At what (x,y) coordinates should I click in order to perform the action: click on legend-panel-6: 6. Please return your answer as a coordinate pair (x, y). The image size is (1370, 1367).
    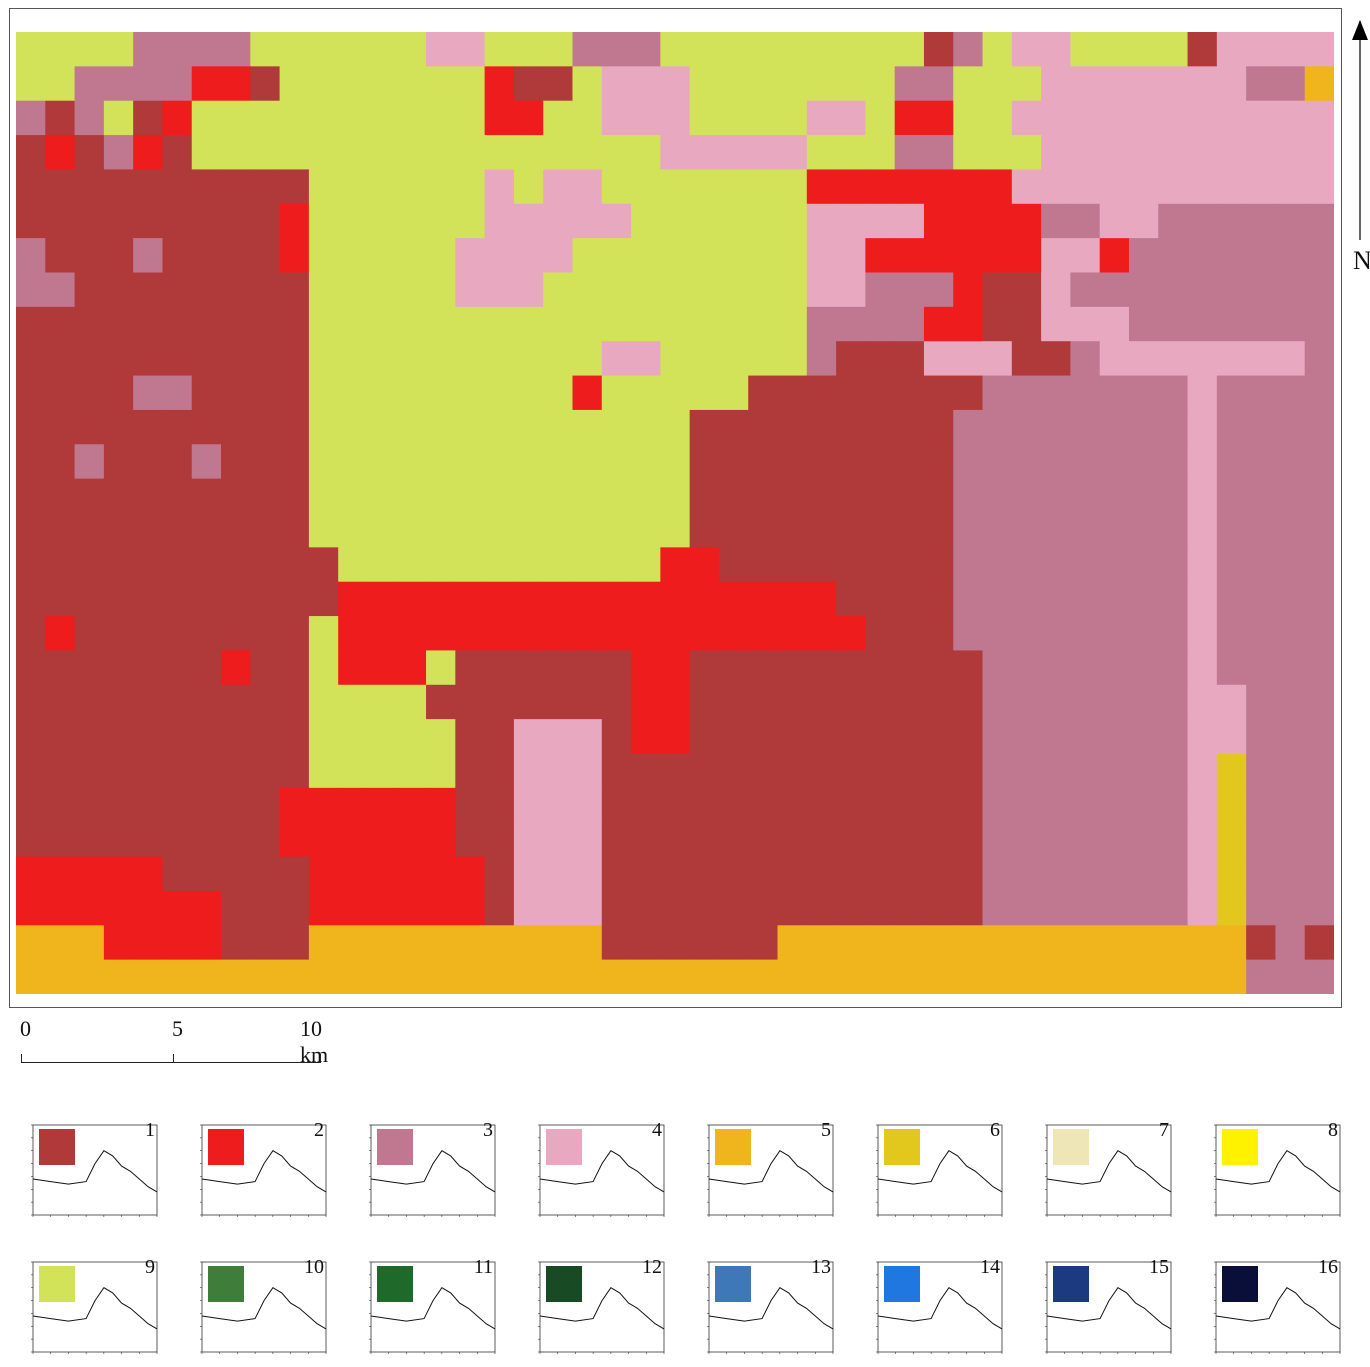
    Looking at the image, I should click on (936, 1172).